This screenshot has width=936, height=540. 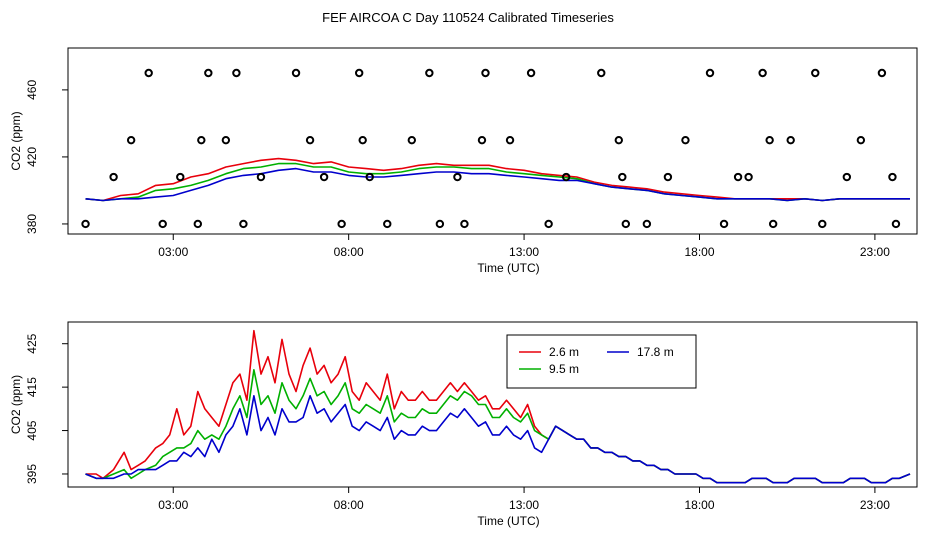 What do you see at coordinates (564, 352) in the screenshot?
I see `legend-label: 2.6 m` at bounding box center [564, 352].